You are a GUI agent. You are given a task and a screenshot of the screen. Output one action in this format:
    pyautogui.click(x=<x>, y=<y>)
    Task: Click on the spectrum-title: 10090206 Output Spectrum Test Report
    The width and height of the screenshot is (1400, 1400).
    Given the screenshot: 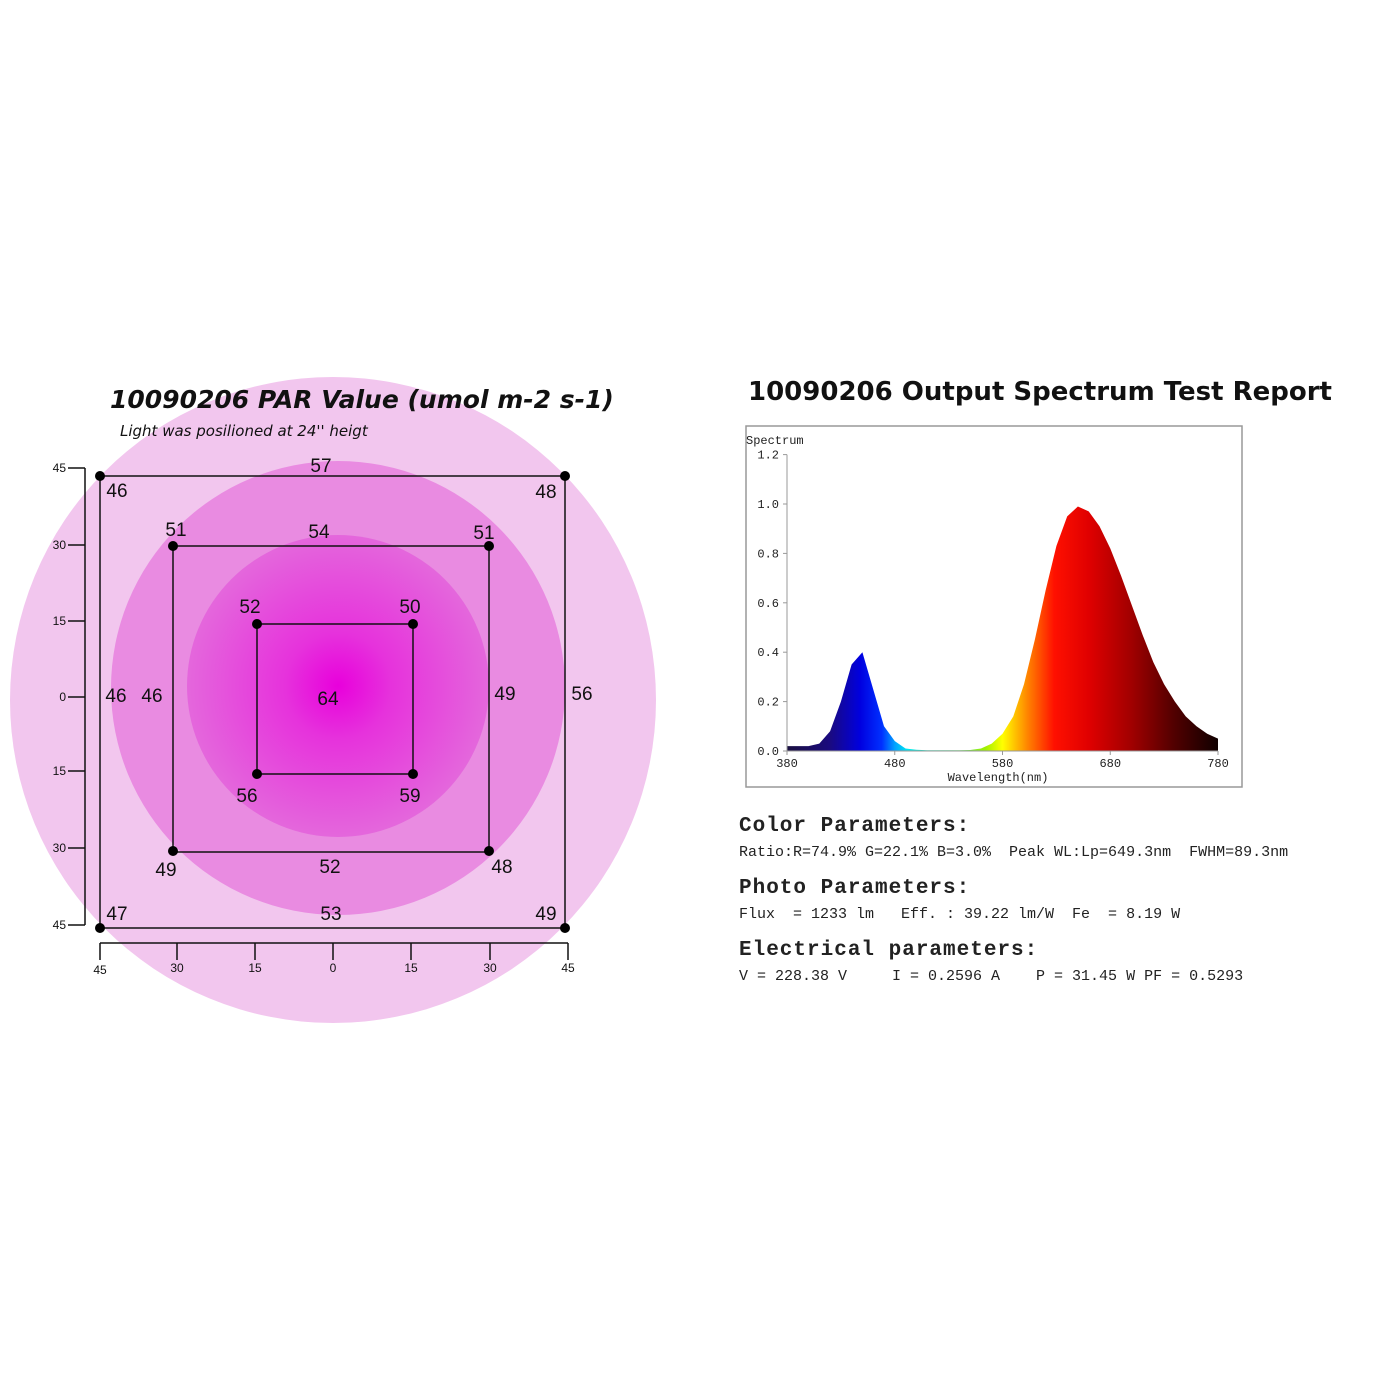 What is the action you would take?
    pyautogui.click(x=1040, y=392)
    